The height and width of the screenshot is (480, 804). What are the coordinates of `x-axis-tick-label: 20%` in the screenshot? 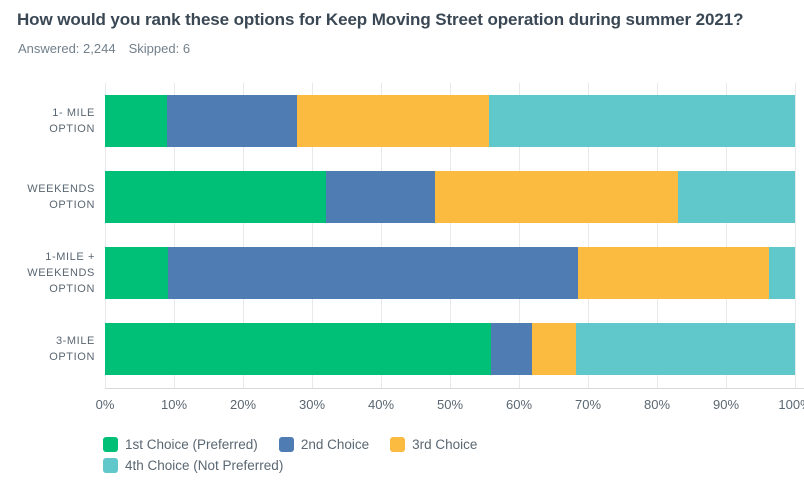 It's located at (243, 404).